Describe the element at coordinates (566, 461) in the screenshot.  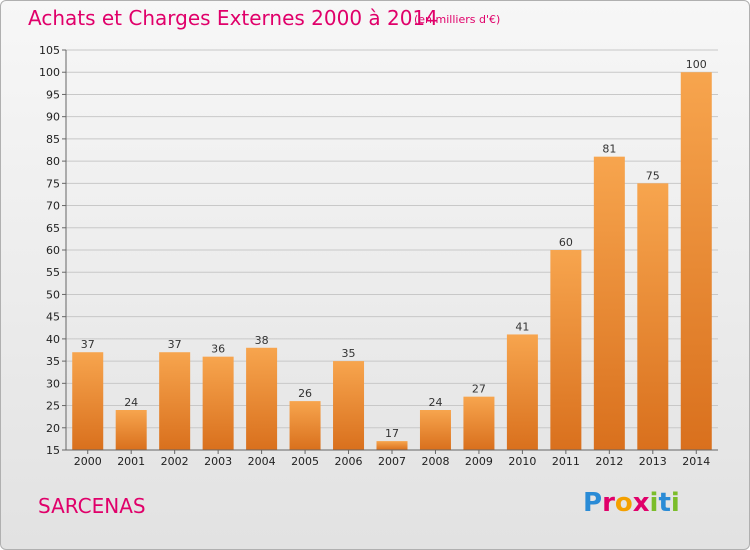
I see `x-tick-label: 2011` at that location.